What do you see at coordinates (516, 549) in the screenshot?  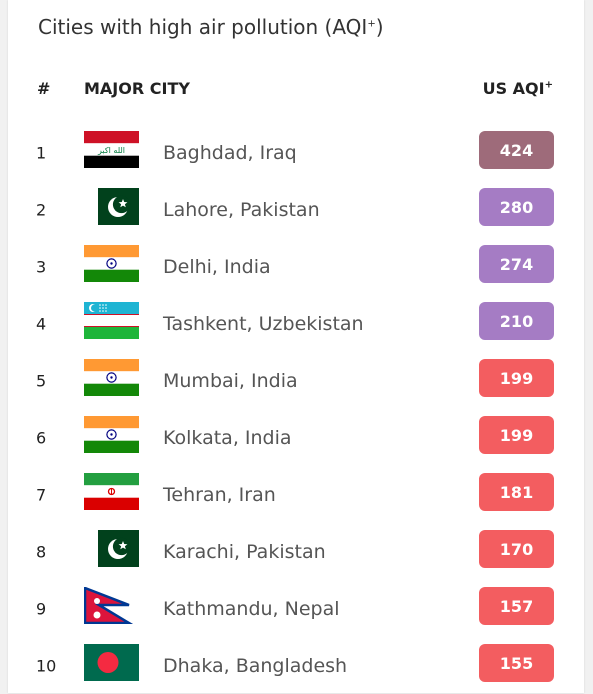 I see `aqi-badge: 170` at bounding box center [516, 549].